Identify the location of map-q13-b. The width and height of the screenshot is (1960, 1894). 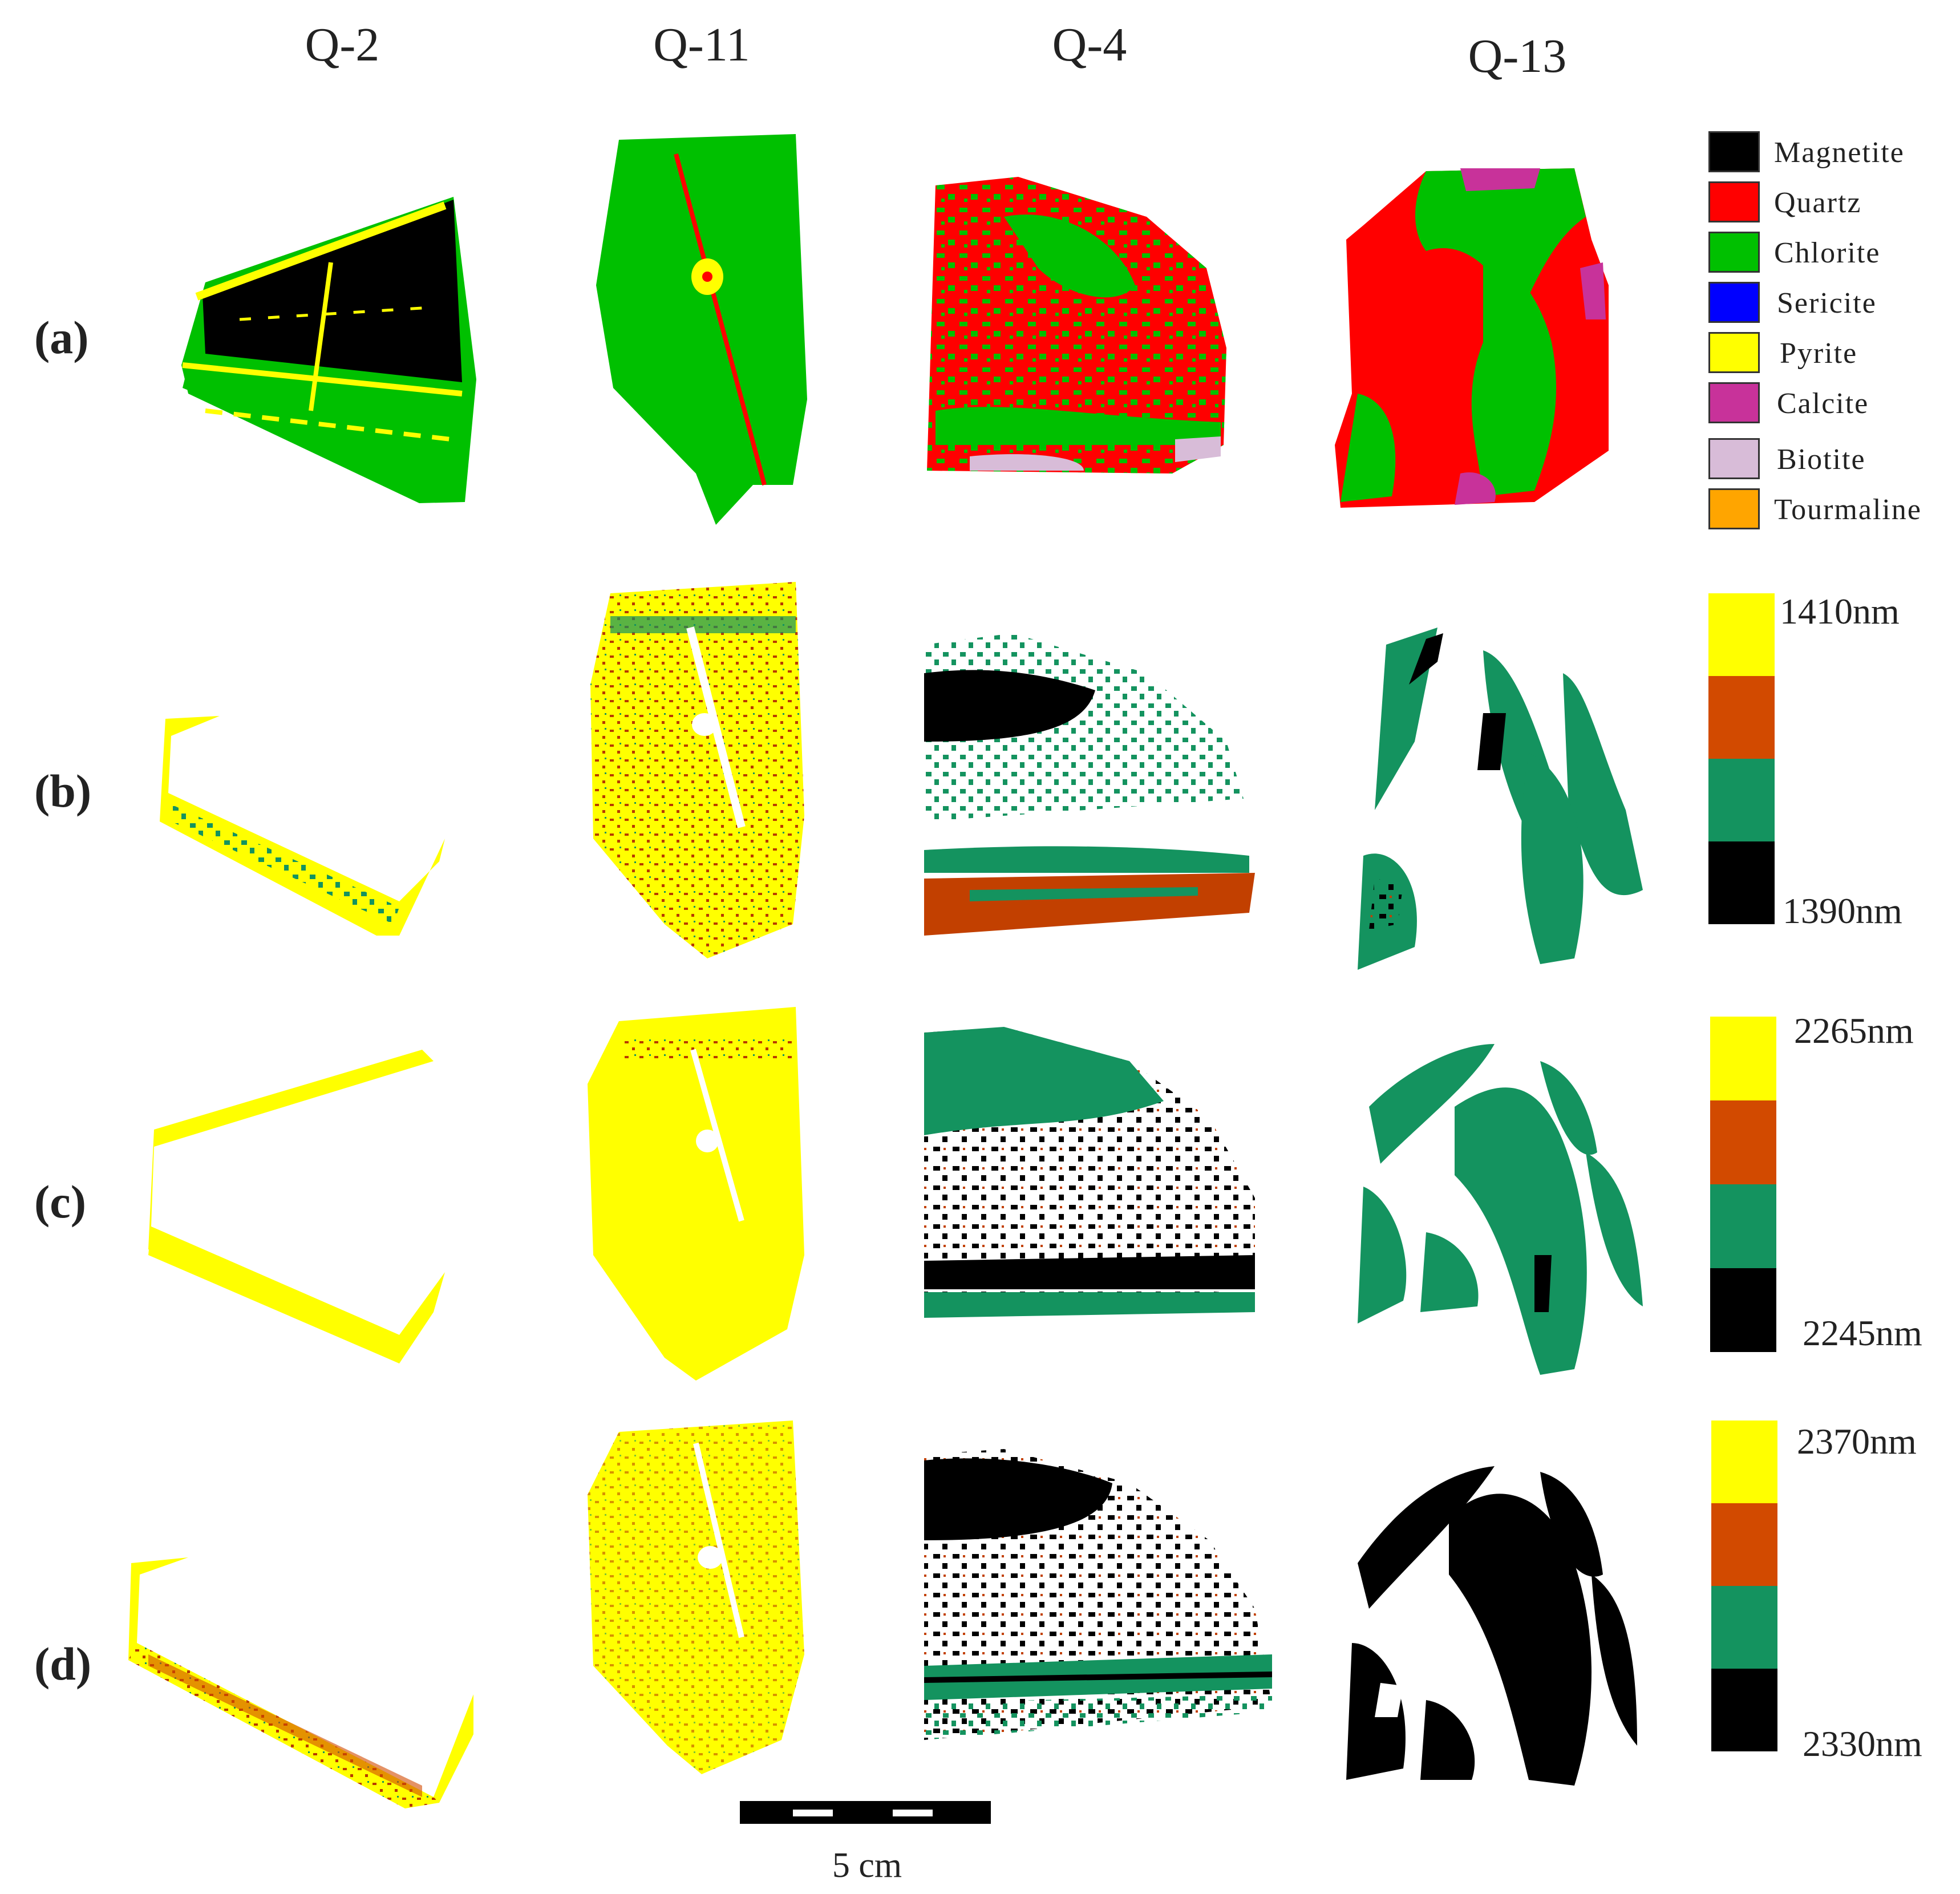
(1500, 799).